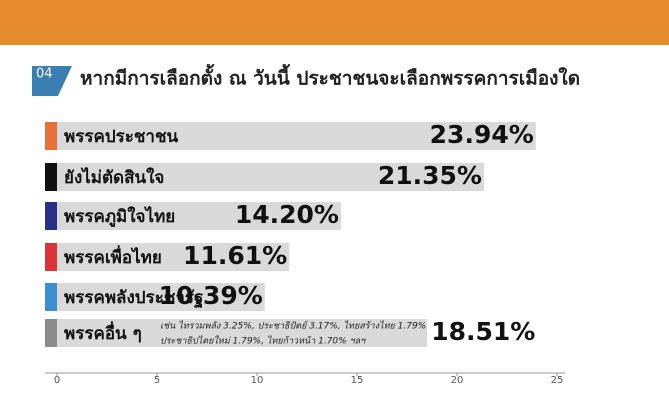 The height and width of the screenshot is (403, 669). Describe the element at coordinates (357, 380) in the screenshot. I see `x-tick-label: 15` at that location.